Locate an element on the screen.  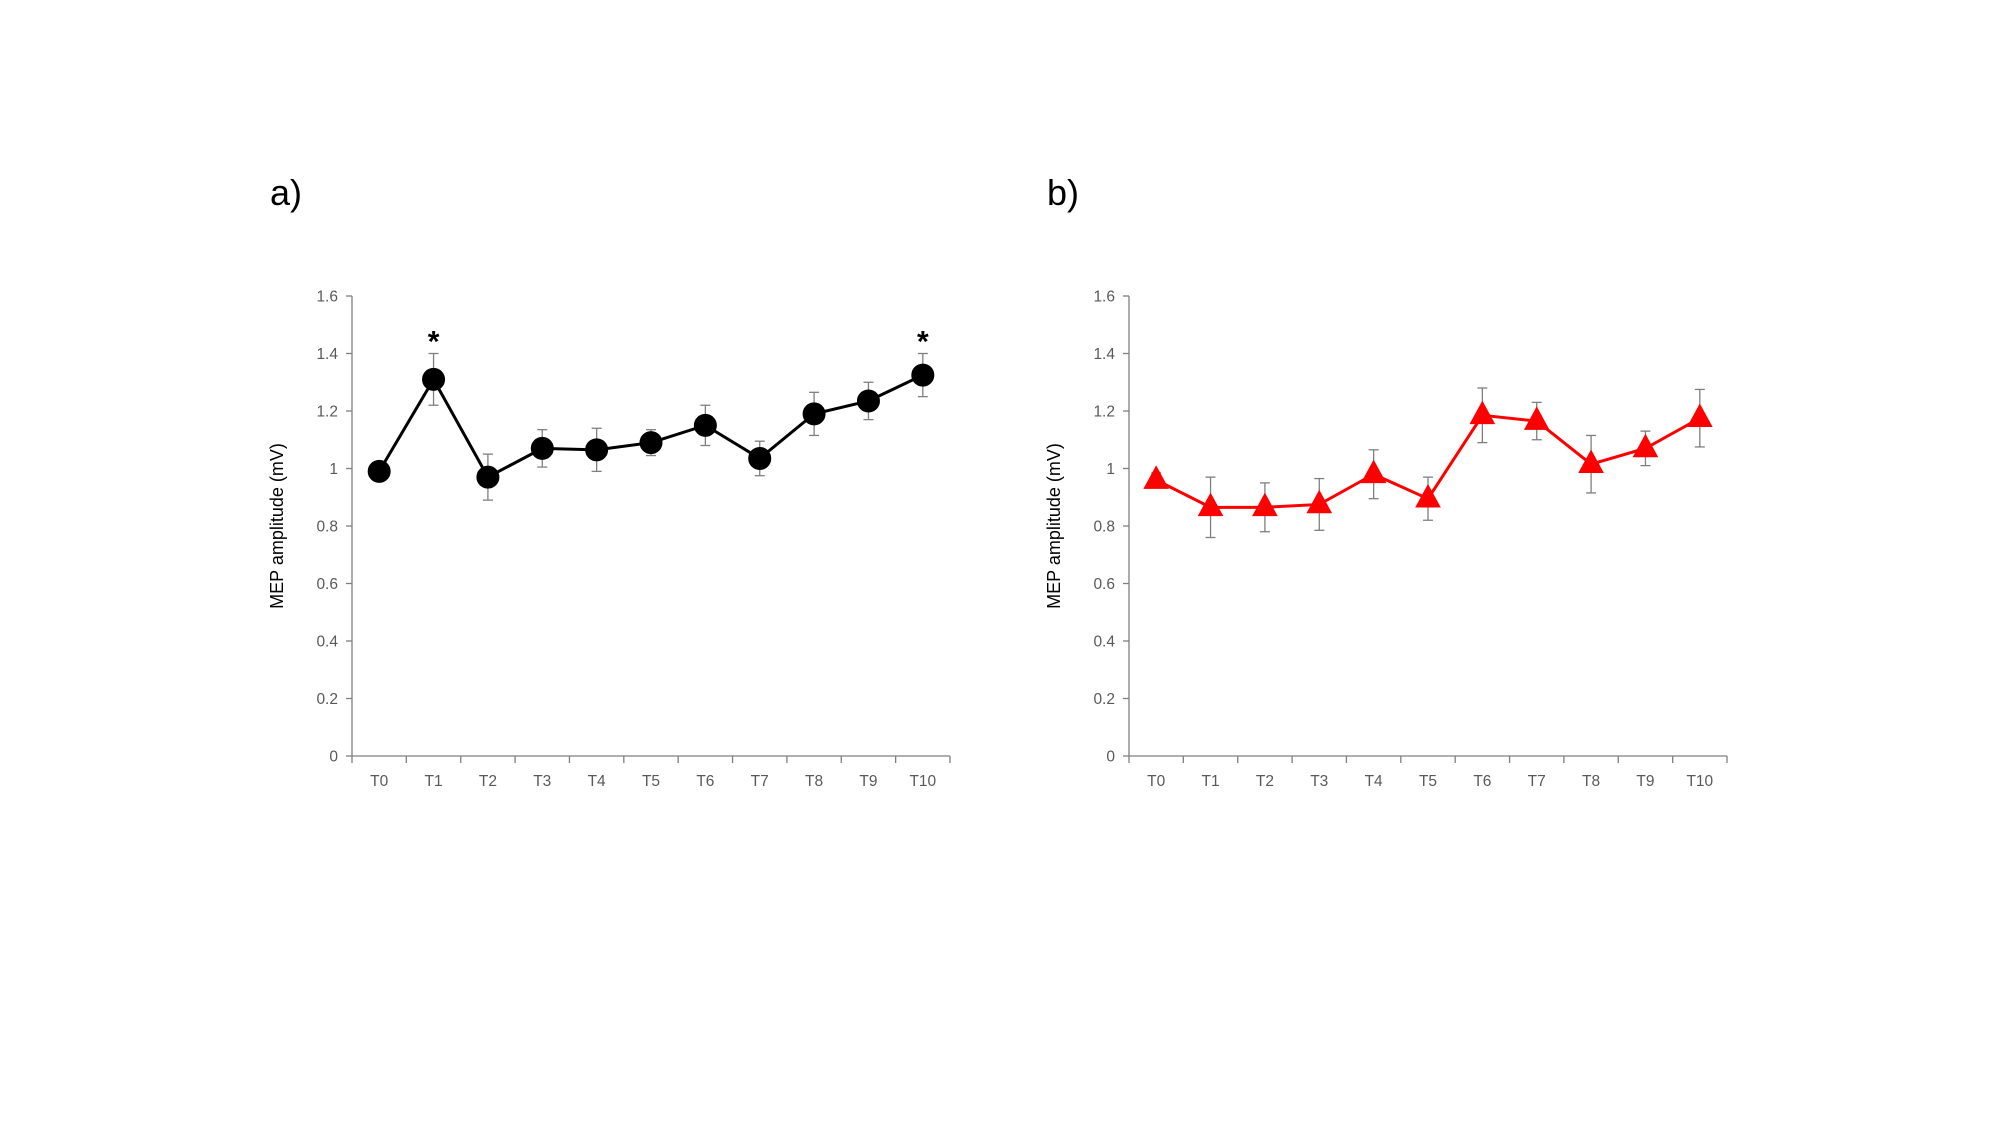
panel-label-a: a) is located at coordinates (286, 192).